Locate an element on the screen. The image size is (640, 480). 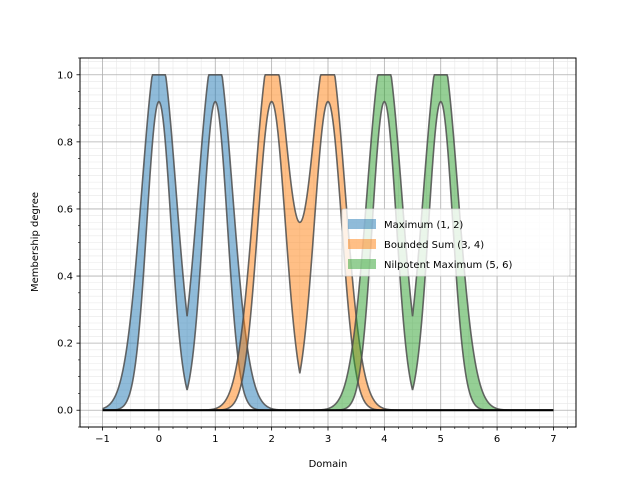
x-tick-label: 1 is located at coordinates (215, 439).